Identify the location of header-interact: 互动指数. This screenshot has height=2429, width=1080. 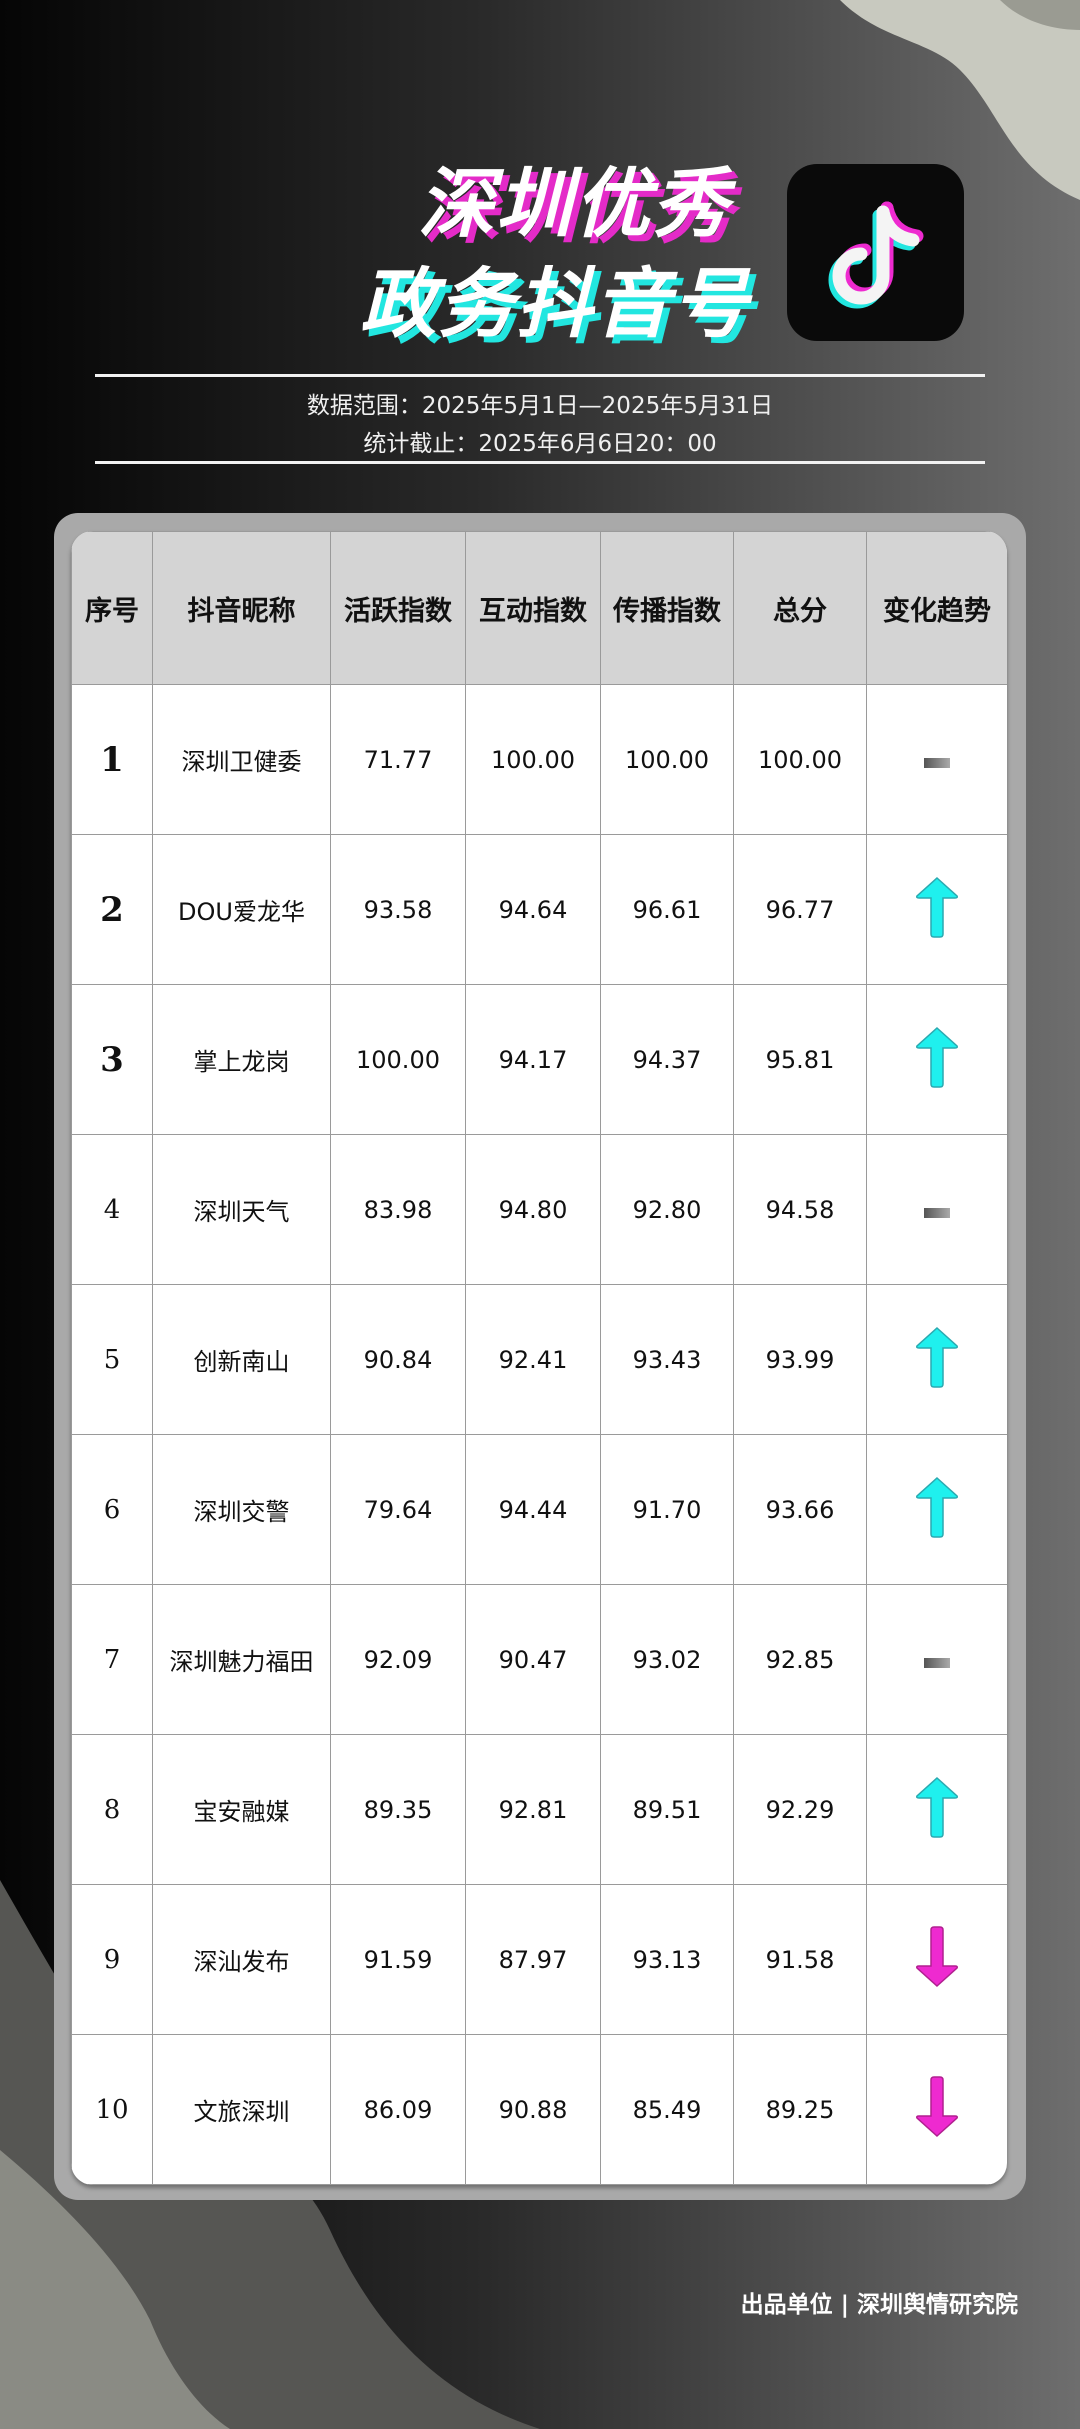
(533, 608).